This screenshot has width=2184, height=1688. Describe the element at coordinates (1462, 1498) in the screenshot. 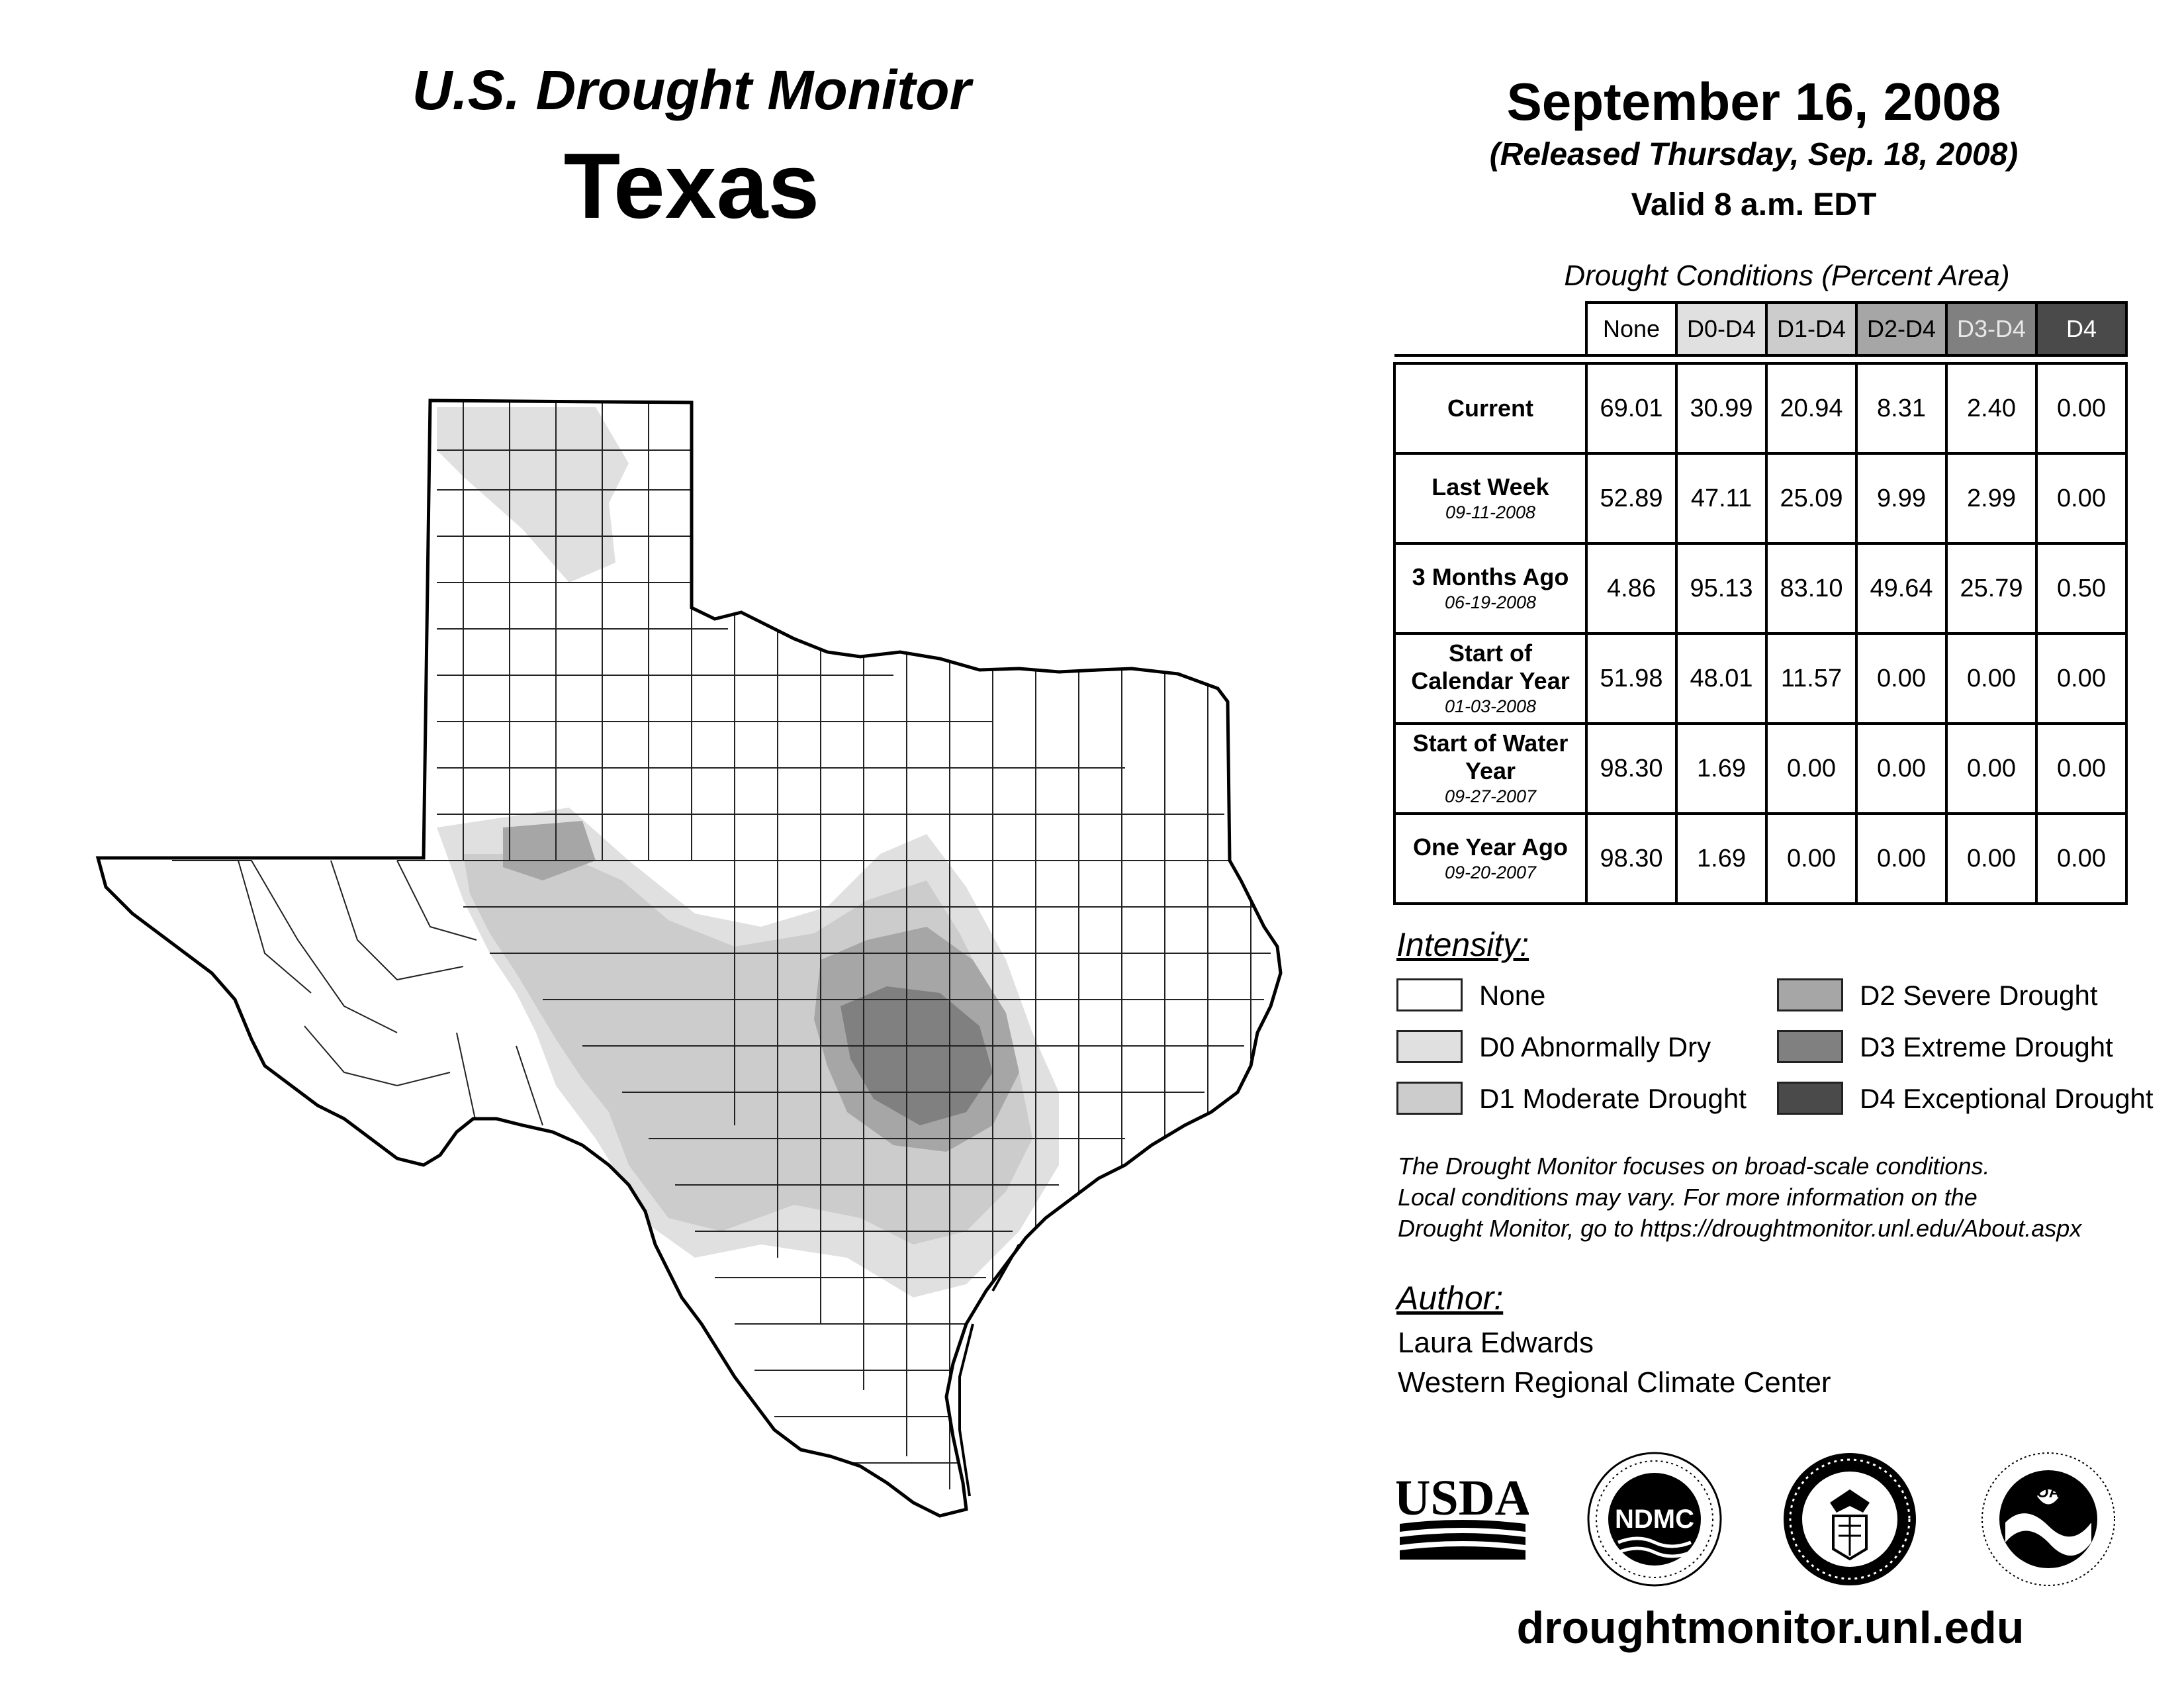

I see `usda-logo-text: USDA` at that location.